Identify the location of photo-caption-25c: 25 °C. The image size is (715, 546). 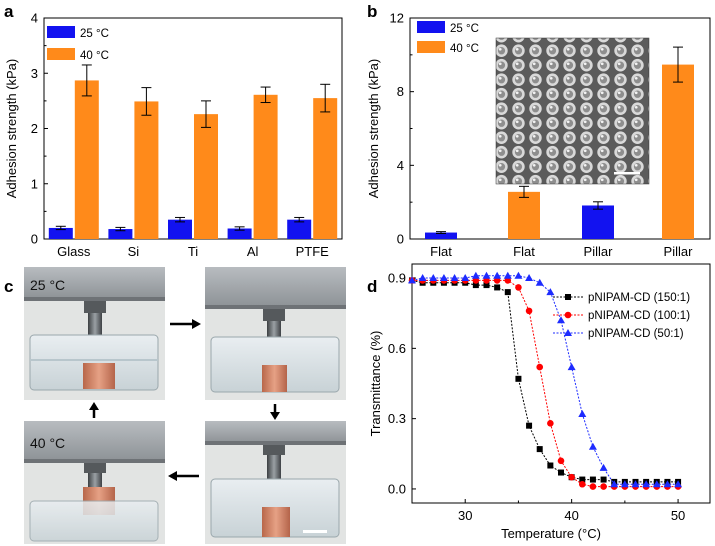
(47, 285).